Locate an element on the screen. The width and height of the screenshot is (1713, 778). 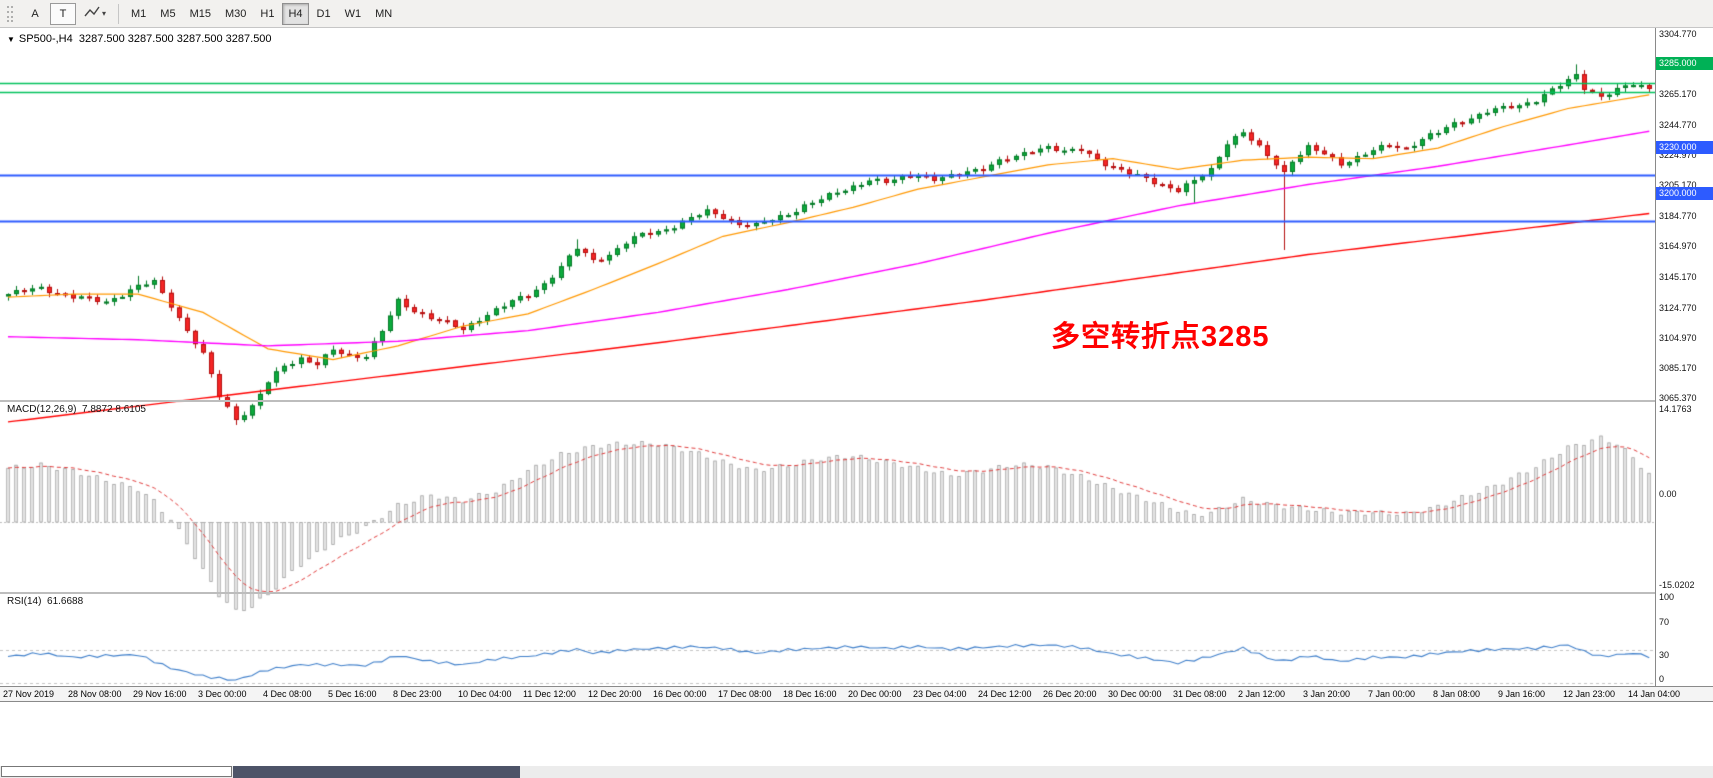
price-tick: 3184.770 is located at coordinates (1678, 216).